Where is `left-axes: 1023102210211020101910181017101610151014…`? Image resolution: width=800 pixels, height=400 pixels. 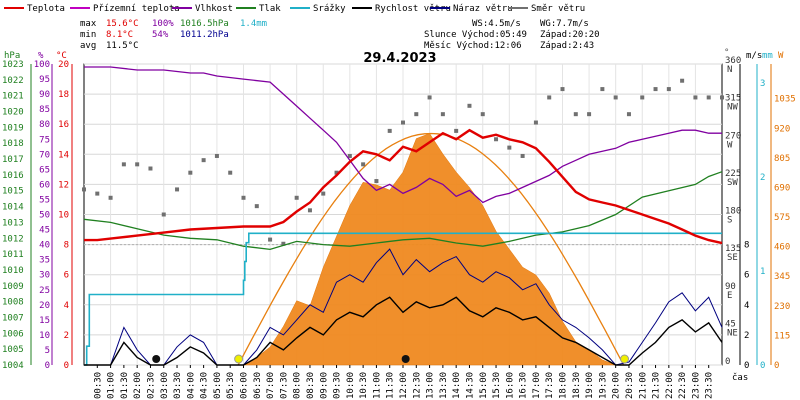 left-axes: 1023102210211020101910181017101610151014… is located at coordinates (37, 215).